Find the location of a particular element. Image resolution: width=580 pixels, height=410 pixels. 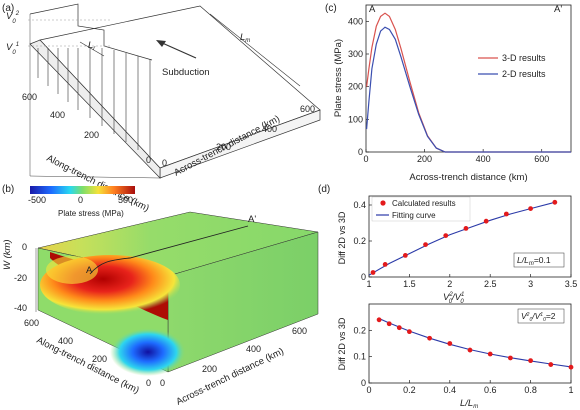

d-top-annotation: L/Lm=0.1 is located at coordinates (539, 260).